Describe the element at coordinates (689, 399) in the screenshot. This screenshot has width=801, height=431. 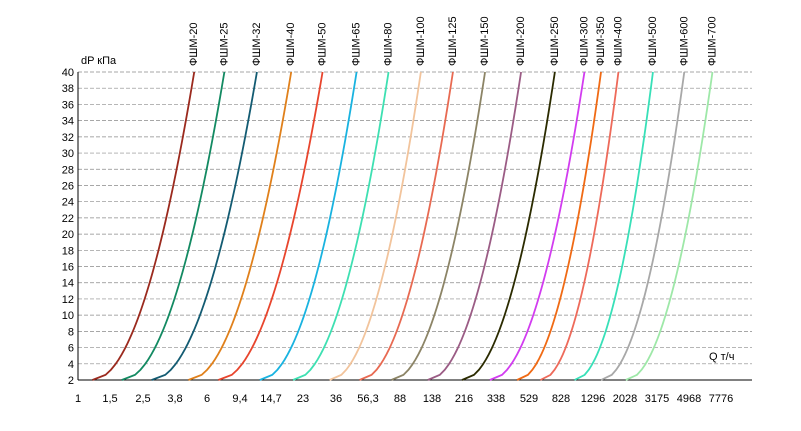
I see `x-tick-label: 4968` at that location.